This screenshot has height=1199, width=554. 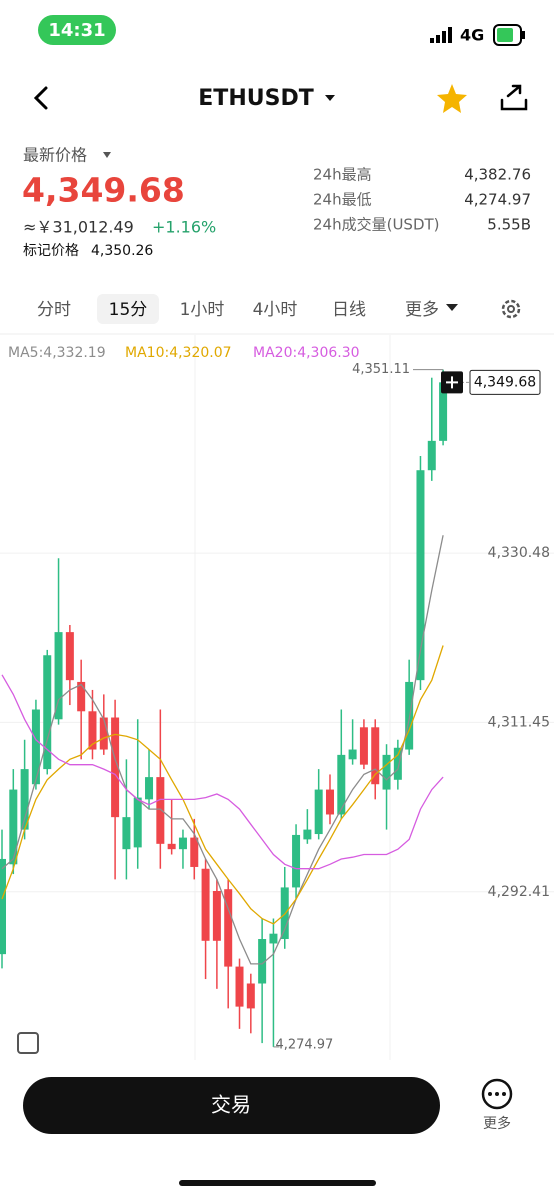 I want to click on active-tab-bg, so click(x=128, y=309).